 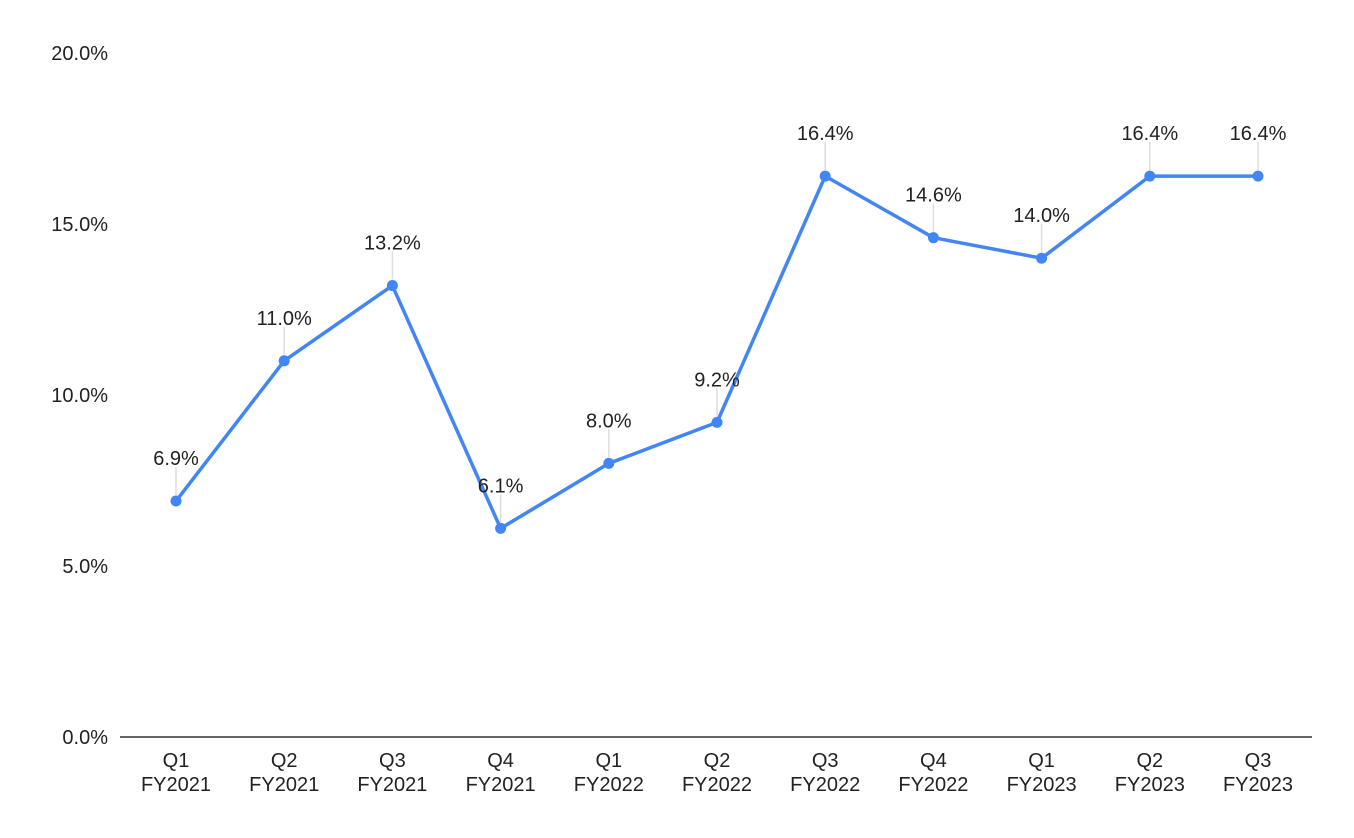 I want to click on y-tick-label: 20.0%, so click(x=79, y=54).